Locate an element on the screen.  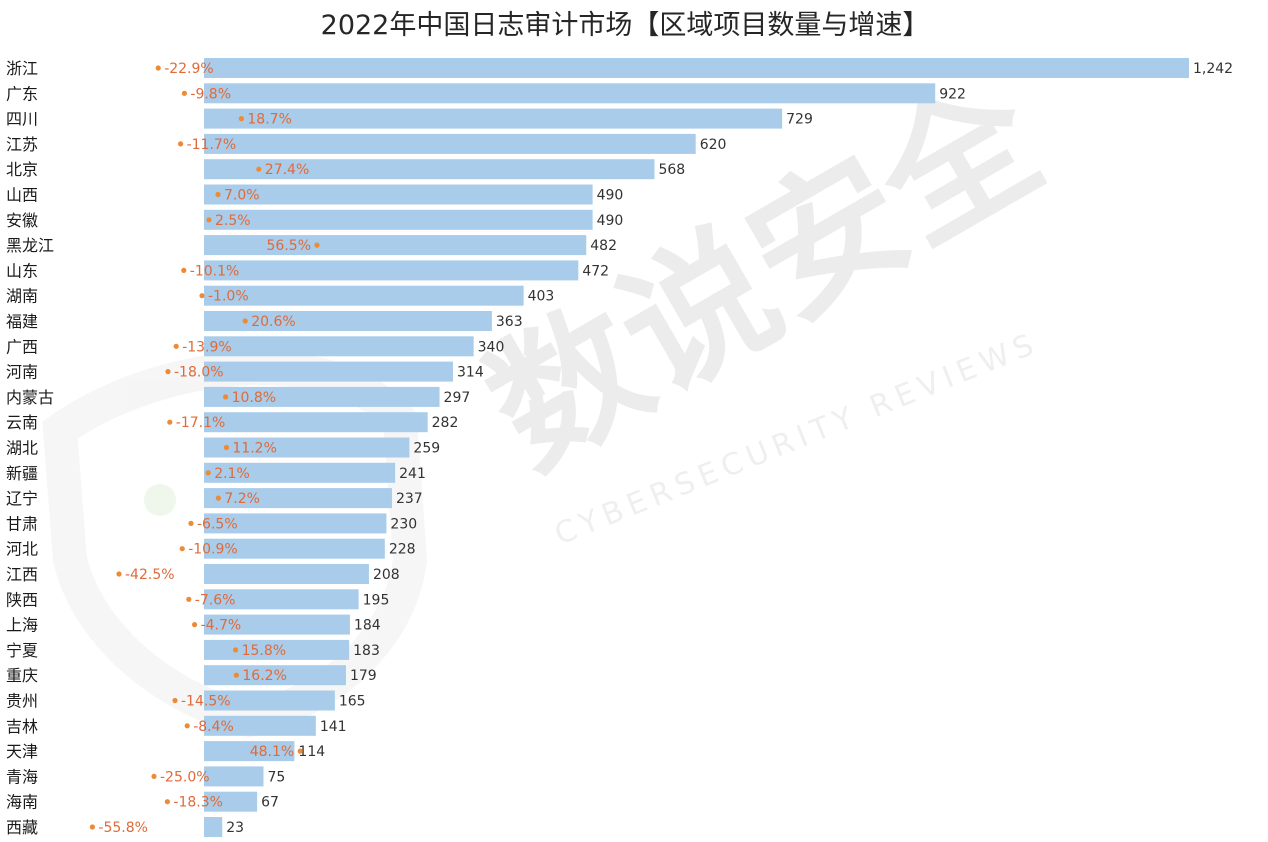
growth-label: 2.5% is located at coordinates (233, 221).